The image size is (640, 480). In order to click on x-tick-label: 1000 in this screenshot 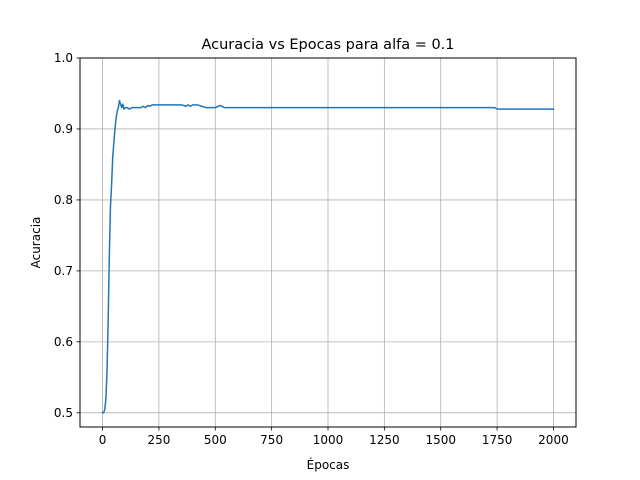, I will do `click(328, 440)`.